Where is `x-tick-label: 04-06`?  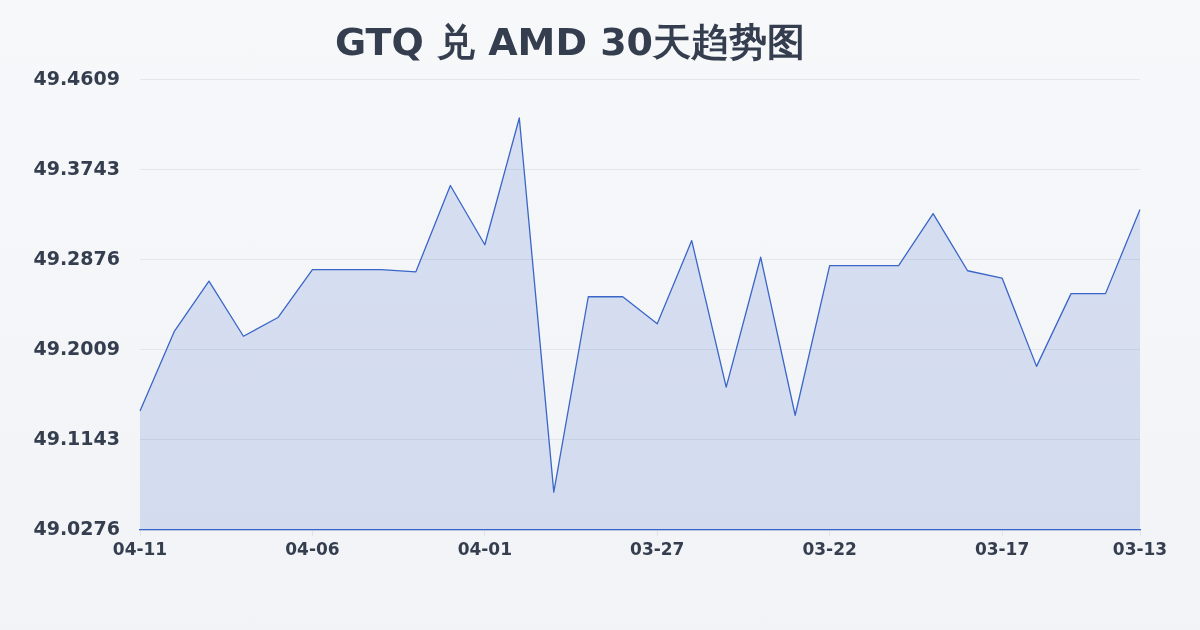
x-tick-label: 04-06 is located at coordinates (312, 548).